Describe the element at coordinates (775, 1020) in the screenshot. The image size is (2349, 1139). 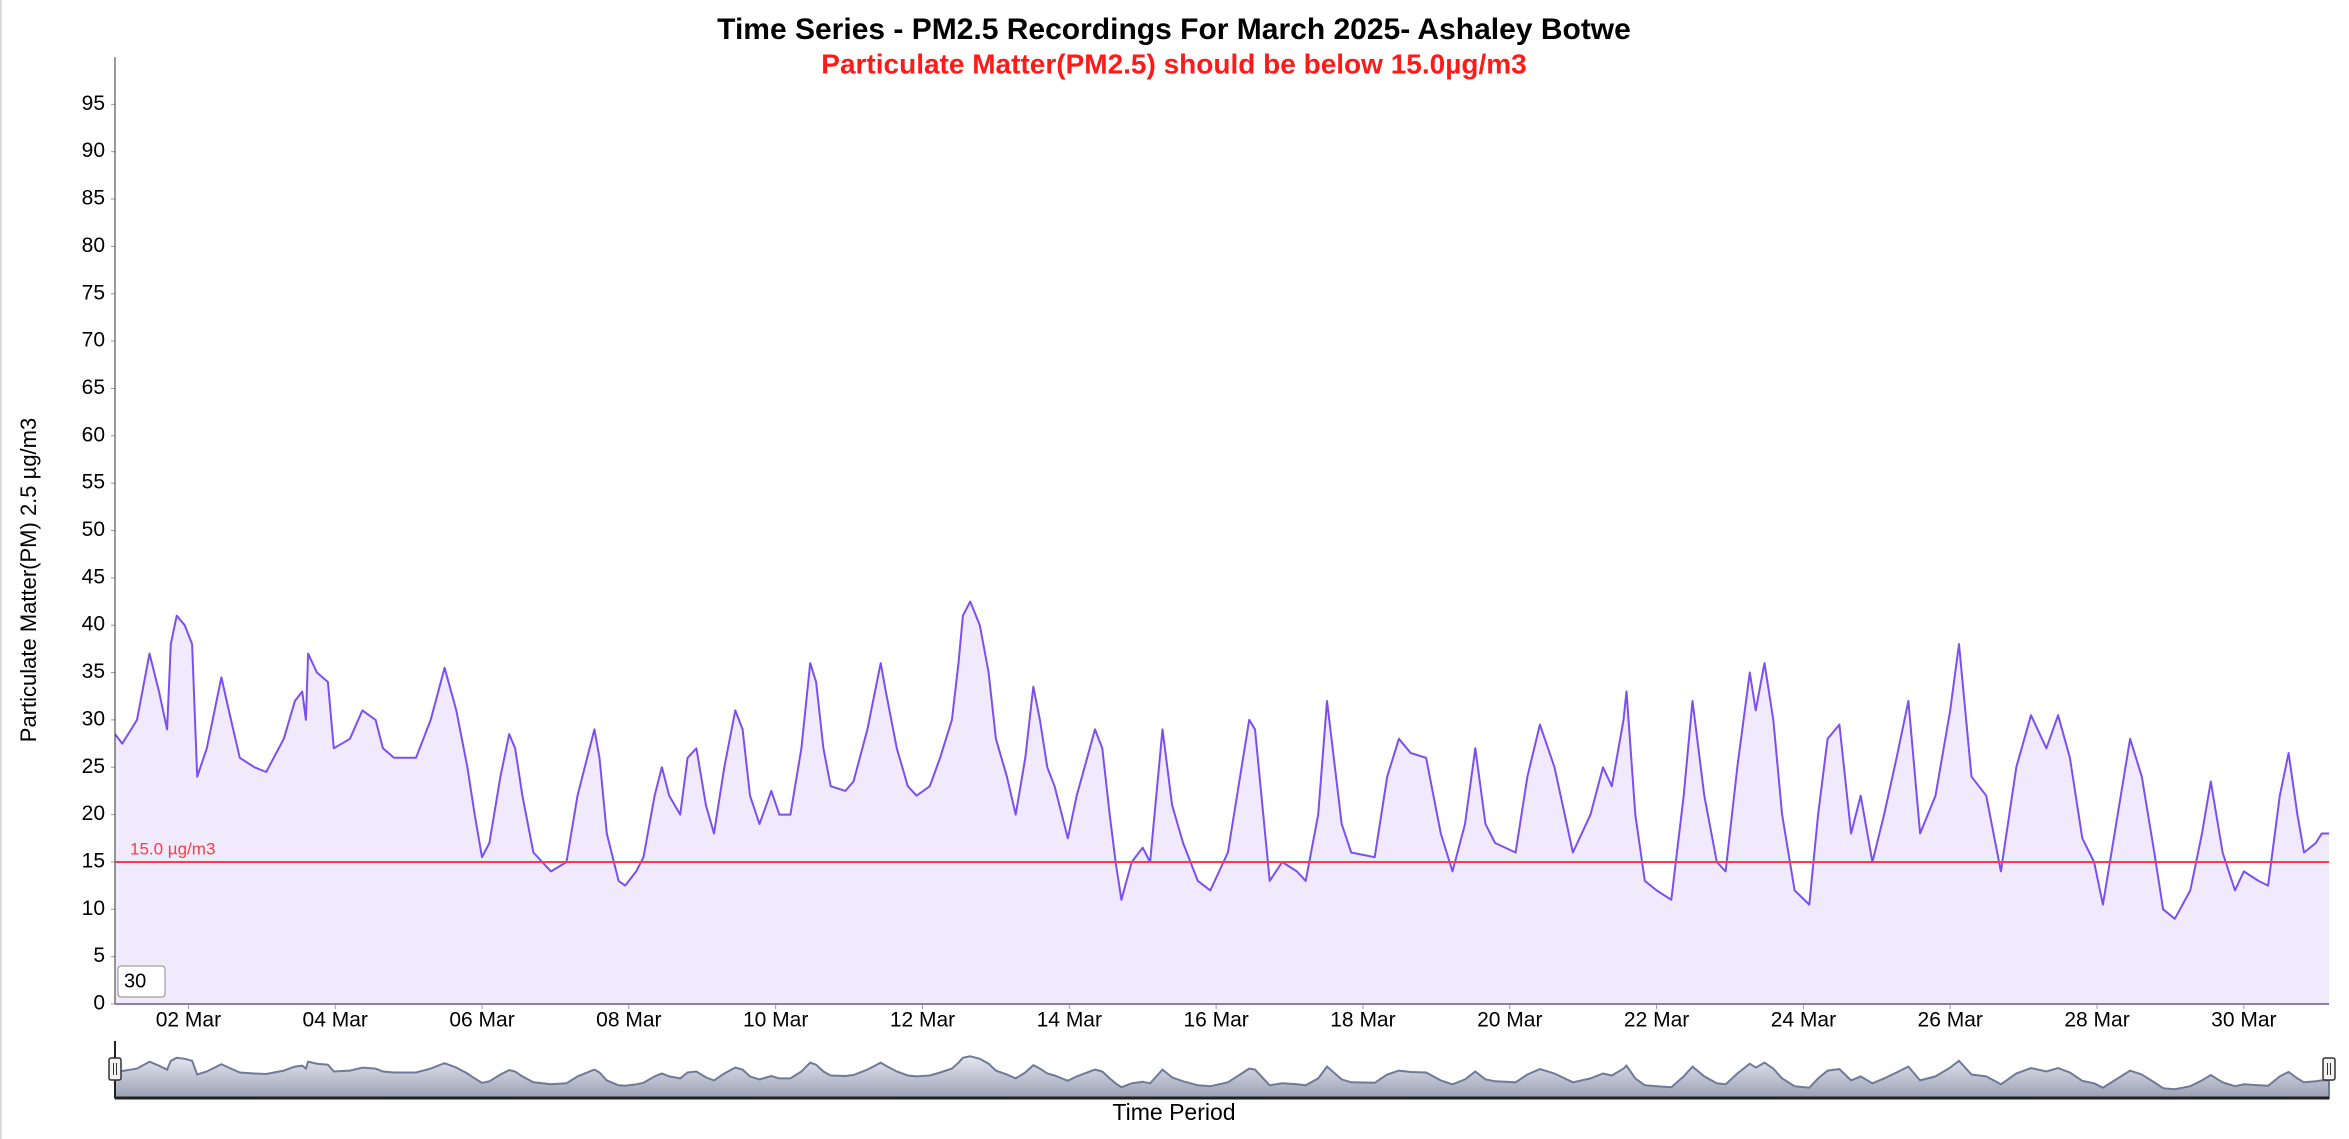
I see `x-tick-label: 10 Mar` at that location.